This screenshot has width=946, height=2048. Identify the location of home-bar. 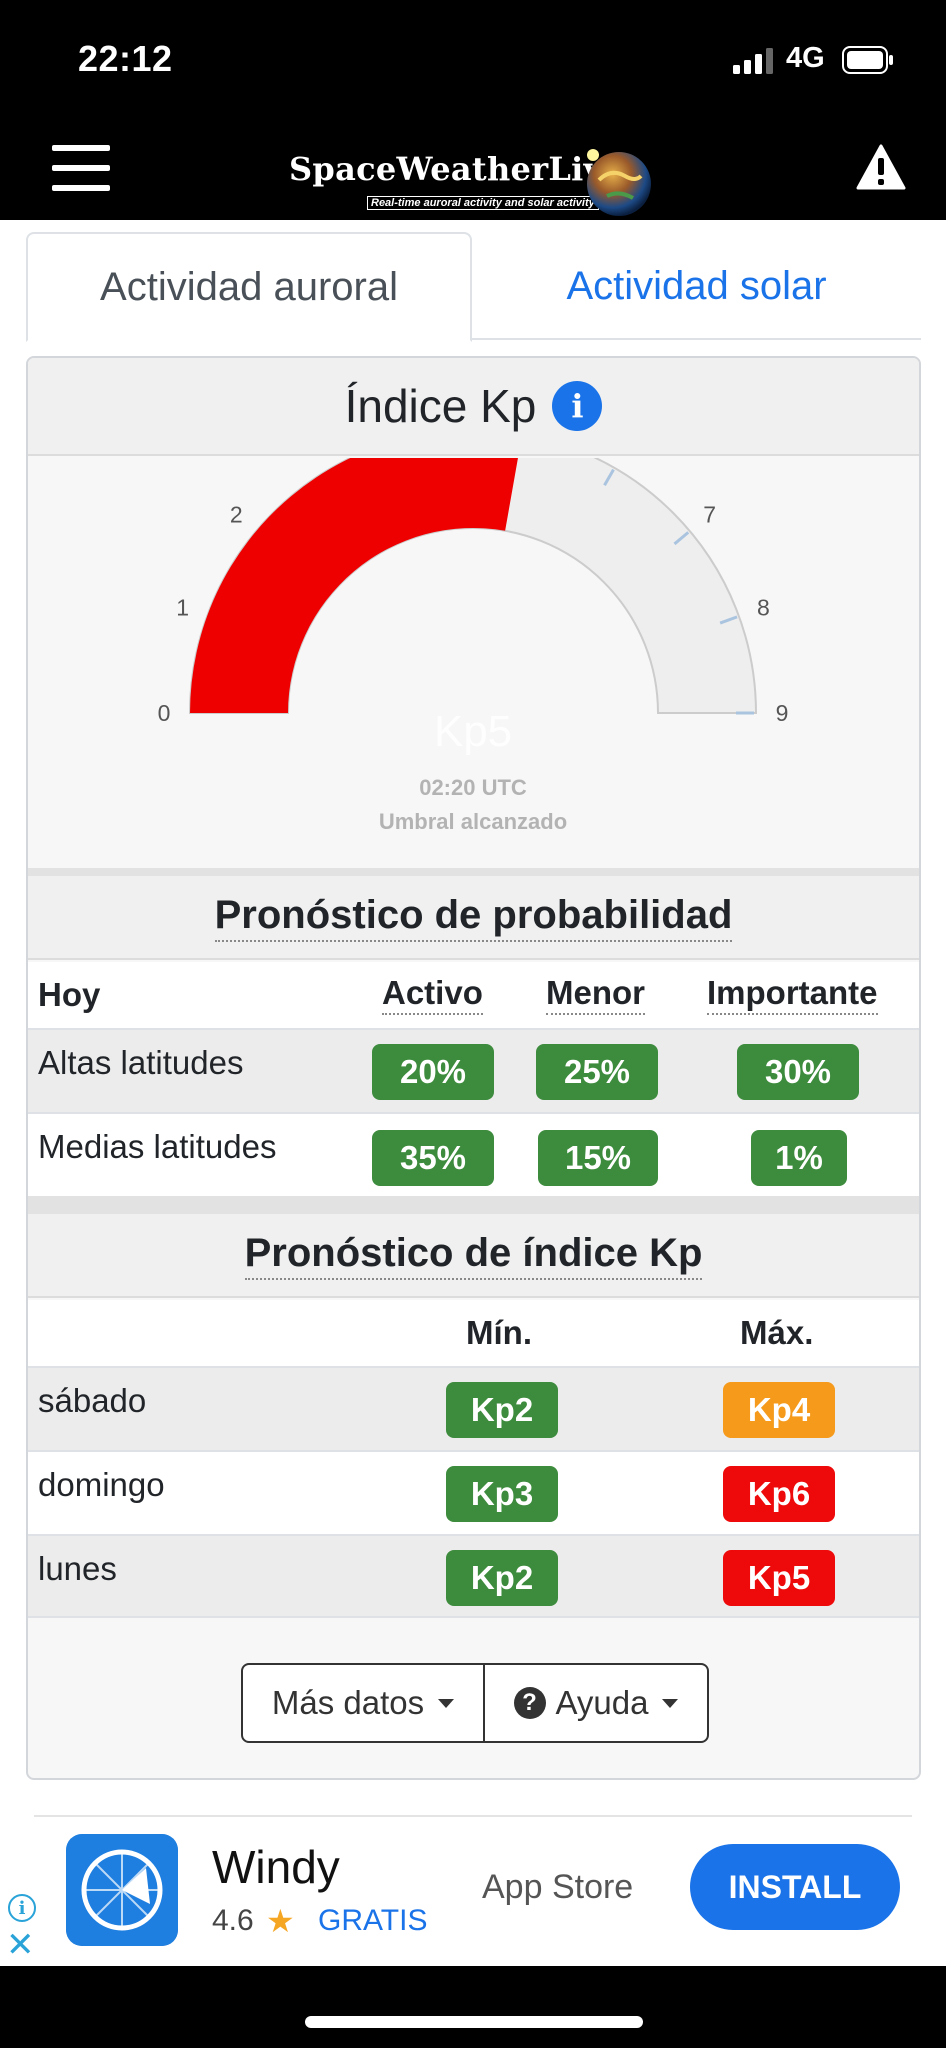
(473, 2007).